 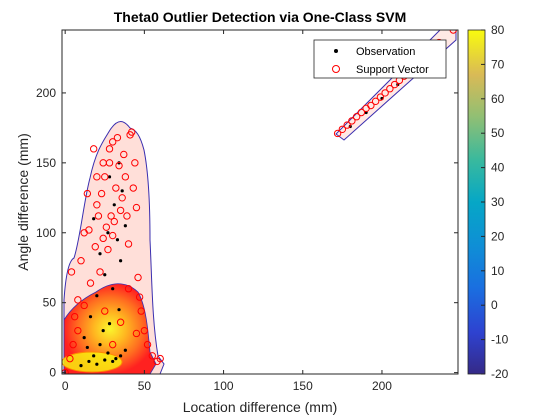 I want to click on x-tick-label: 200, so click(x=382, y=386).